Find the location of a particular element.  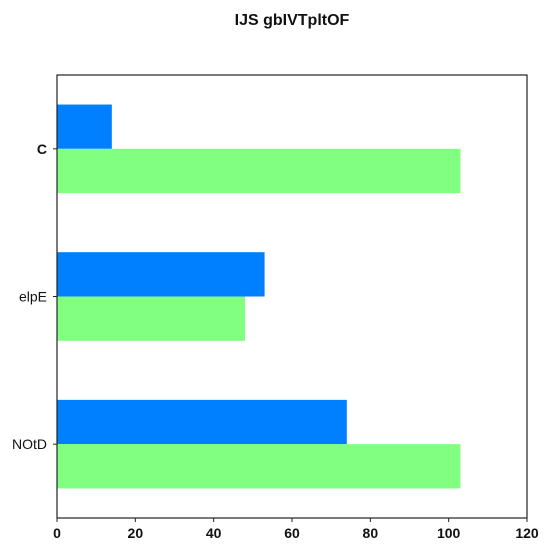

x-tick-label: 20 is located at coordinates (136, 533).